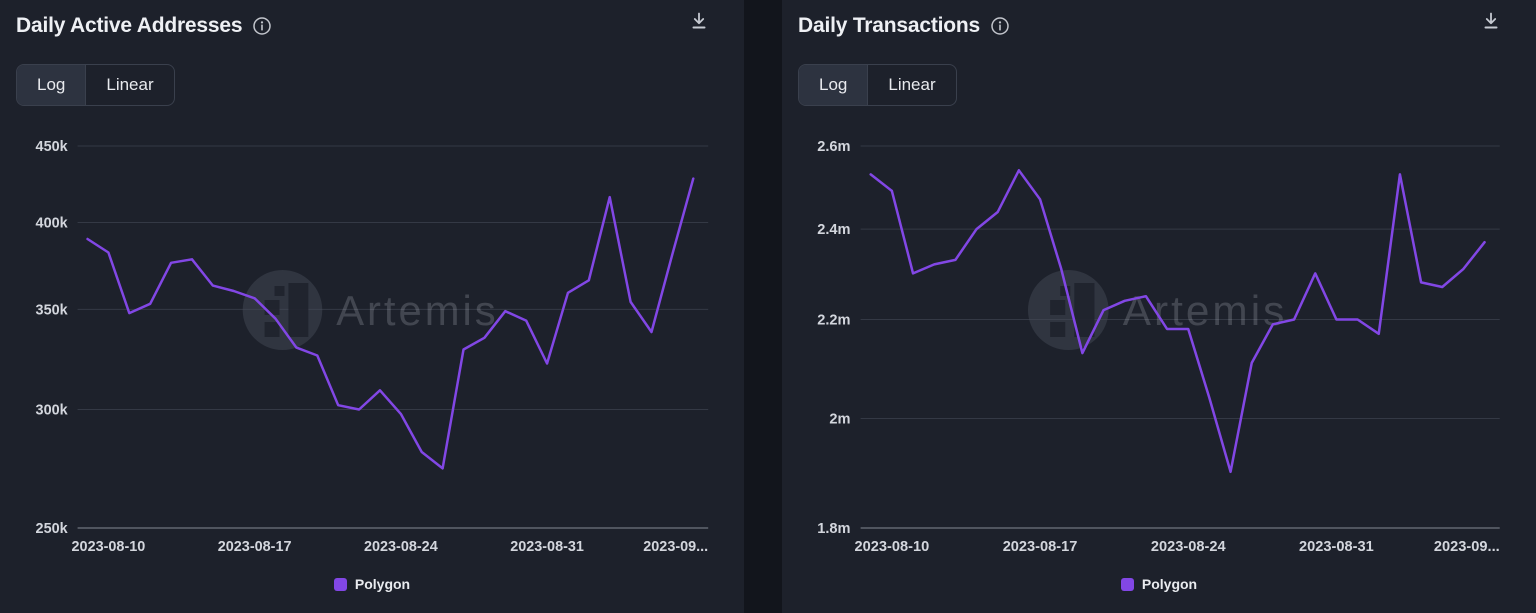 The width and height of the screenshot is (1536, 613). I want to click on card-header: Daily Transactions, so click(1159, 20).